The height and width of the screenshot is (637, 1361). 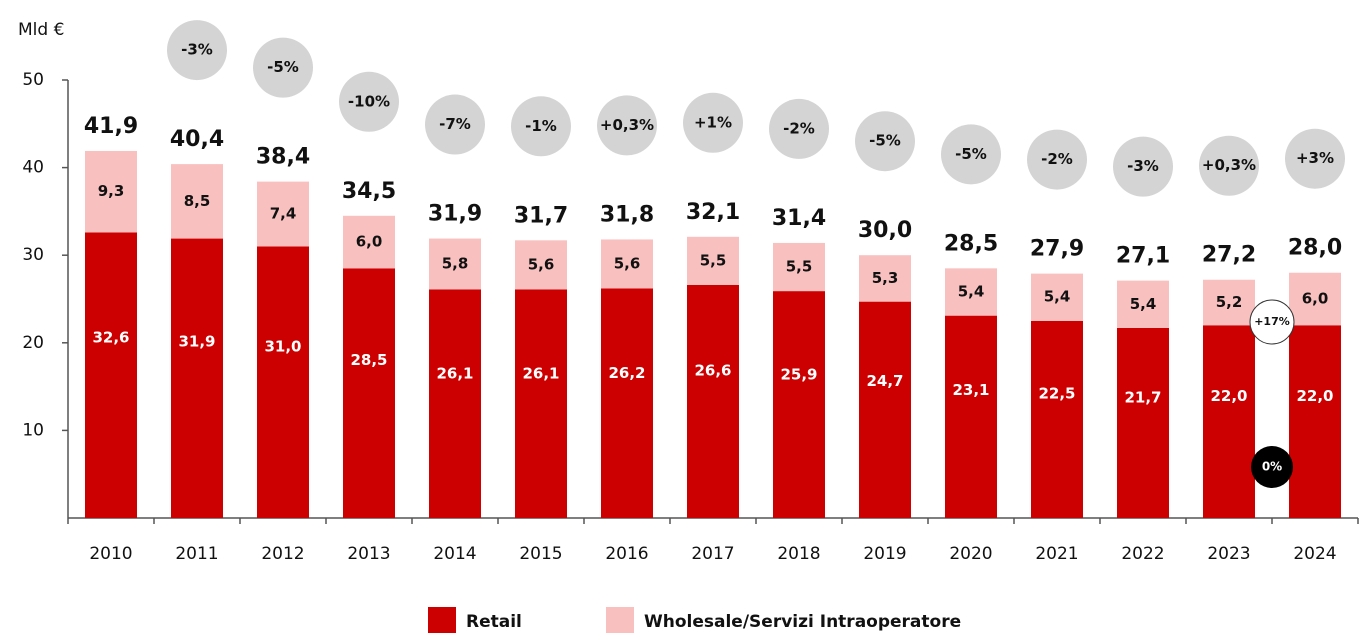 What do you see at coordinates (368, 554) in the screenshot?
I see `x-tick-label: 2013` at bounding box center [368, 554].